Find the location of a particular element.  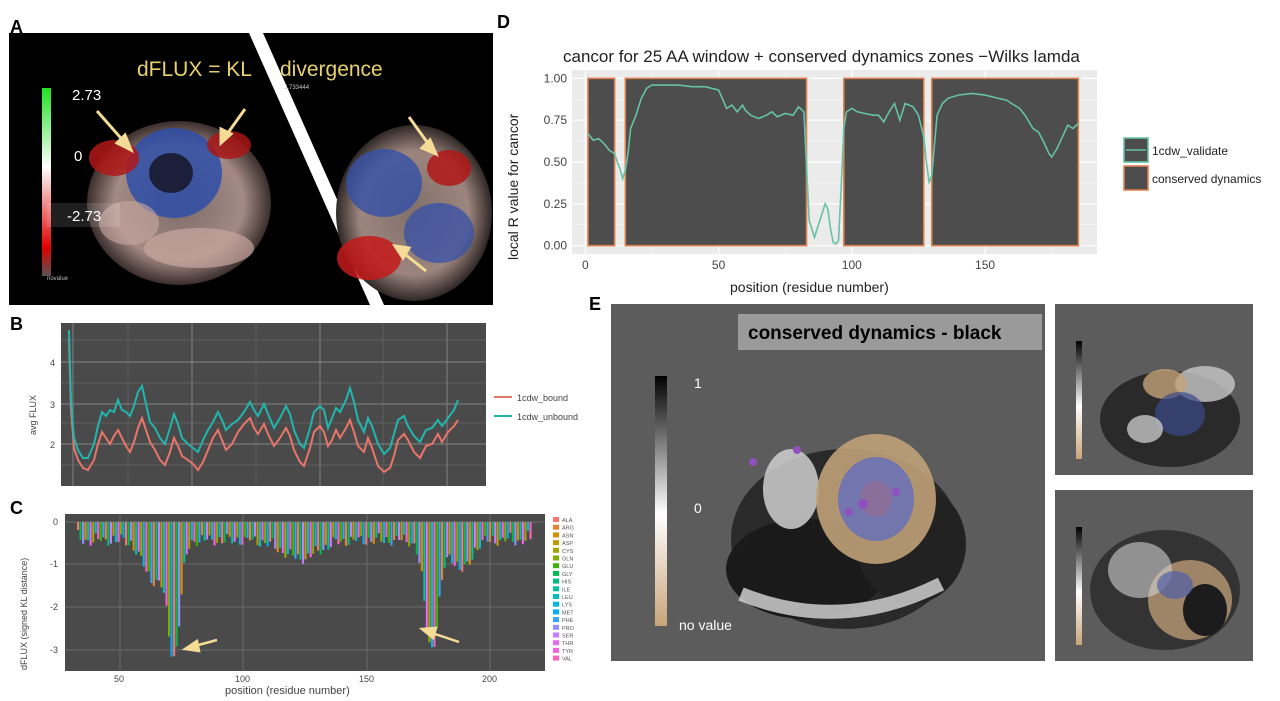

banner-bg is located at coordinates (890, 332).